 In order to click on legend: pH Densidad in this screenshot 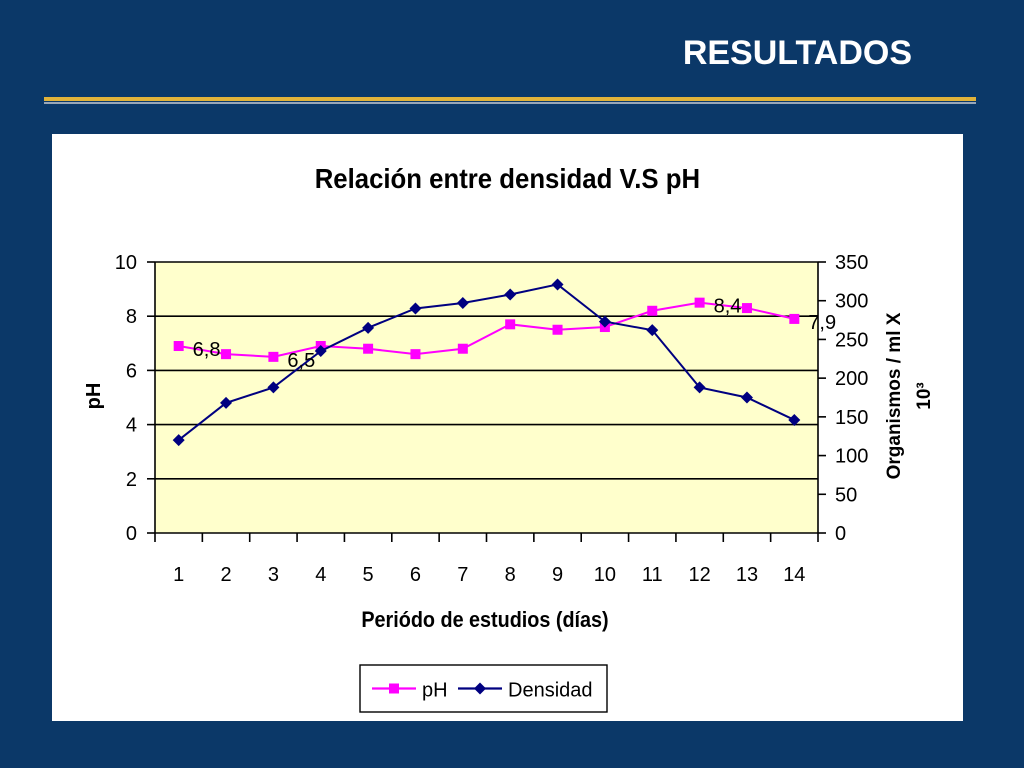, I will do `click(483, 688)`.